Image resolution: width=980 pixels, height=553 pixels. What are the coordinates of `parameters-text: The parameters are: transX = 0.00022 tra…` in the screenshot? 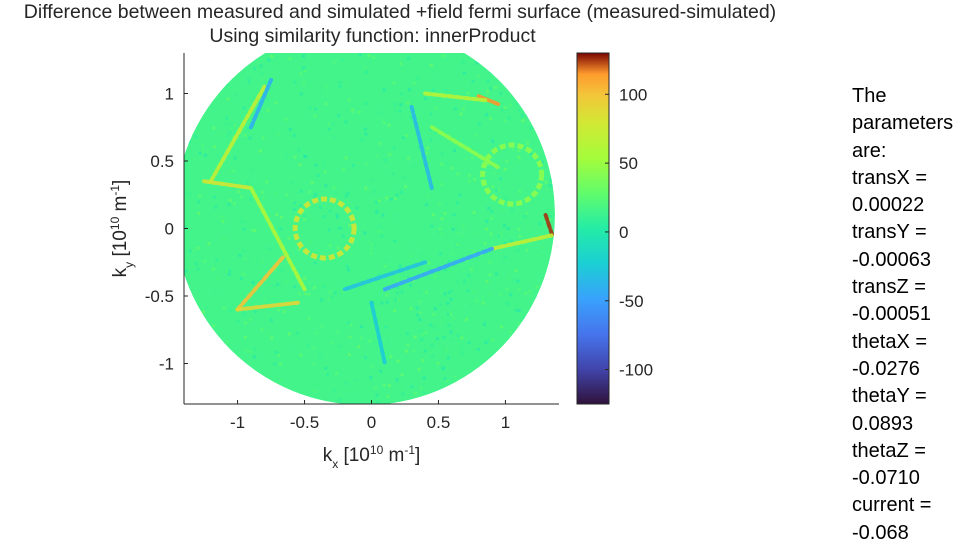 It's located at (903, 314).